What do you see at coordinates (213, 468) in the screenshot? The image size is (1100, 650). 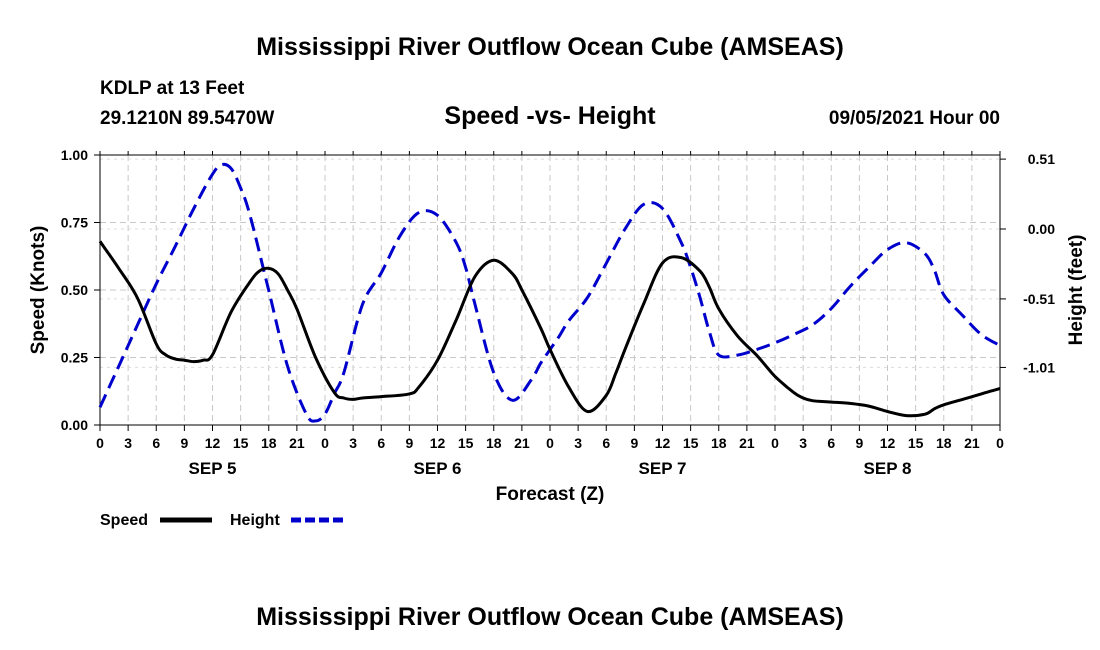 I see `x-day-label: SEP 5` at bounding box center [213, 468].